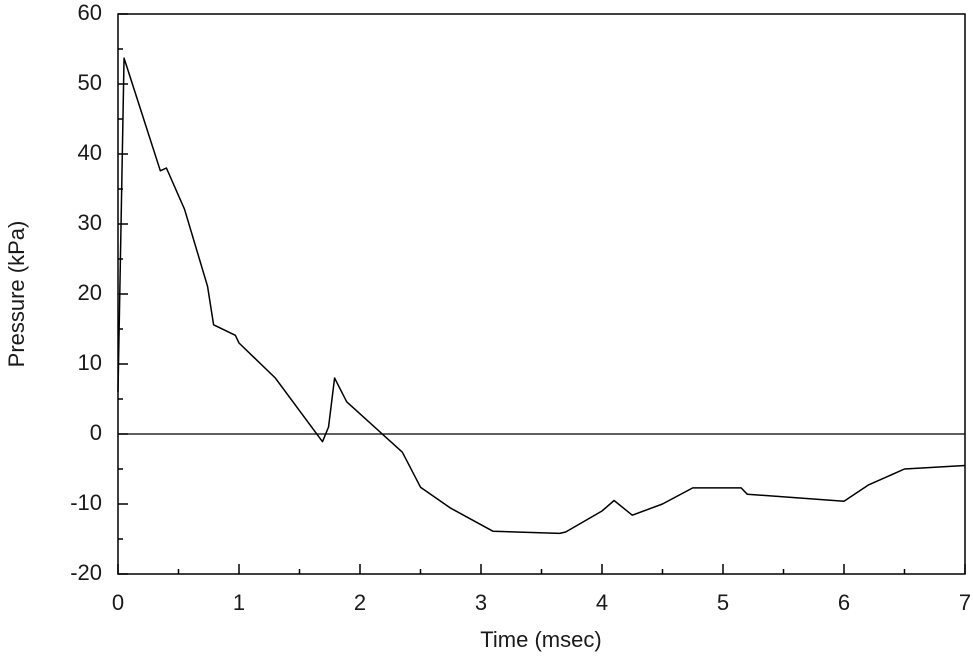 Image resolution: width=973 pixels, height=664 pixels. I want to click on x-tick-label: 3, so click(481, 602).